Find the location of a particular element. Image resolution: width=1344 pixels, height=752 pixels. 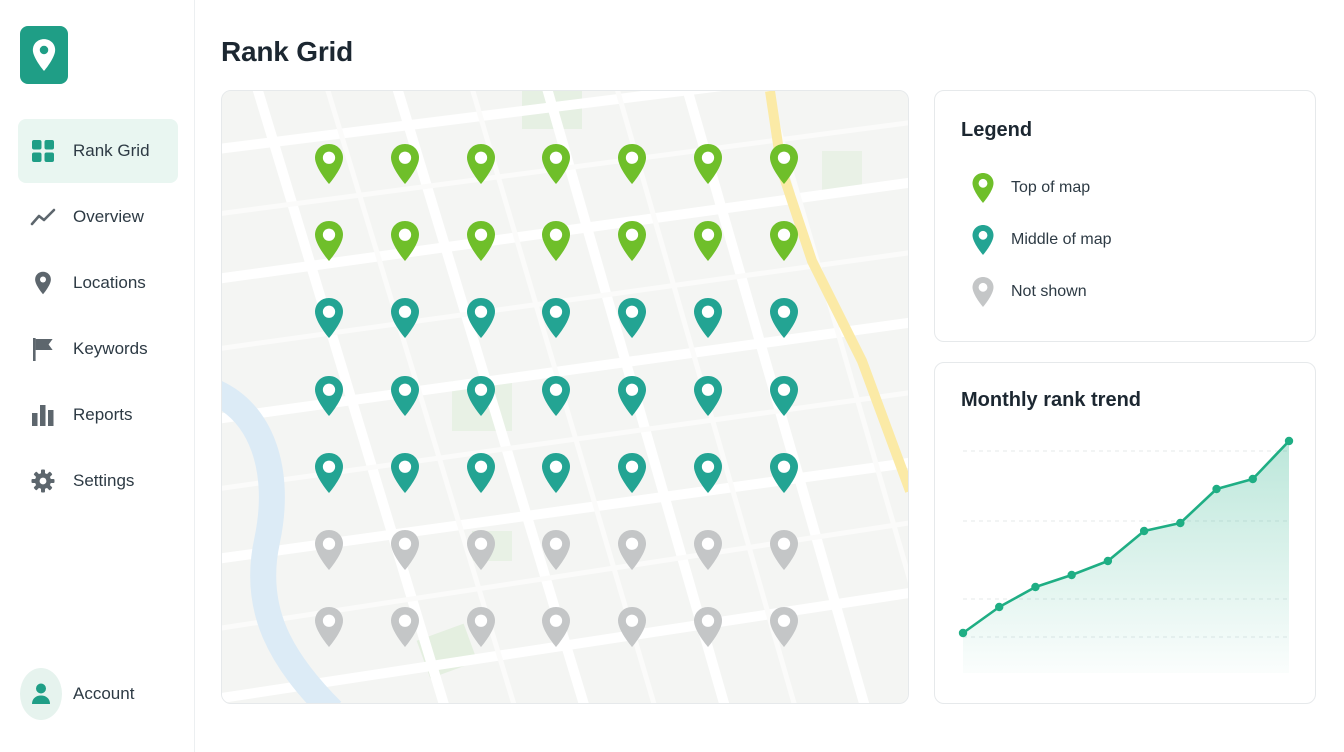

legend-label: Top of map is located at coordinates (1051, 187).